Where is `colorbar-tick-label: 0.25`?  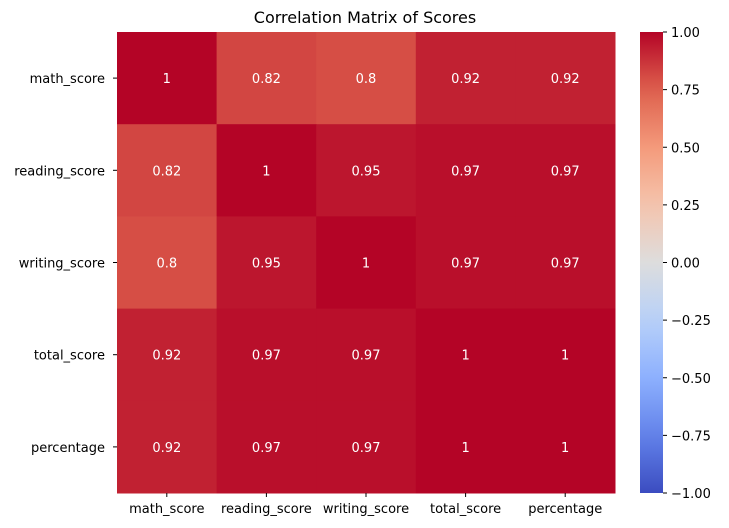 colorbar-tick-label: 0.25 is located at coordinates (685, 206).